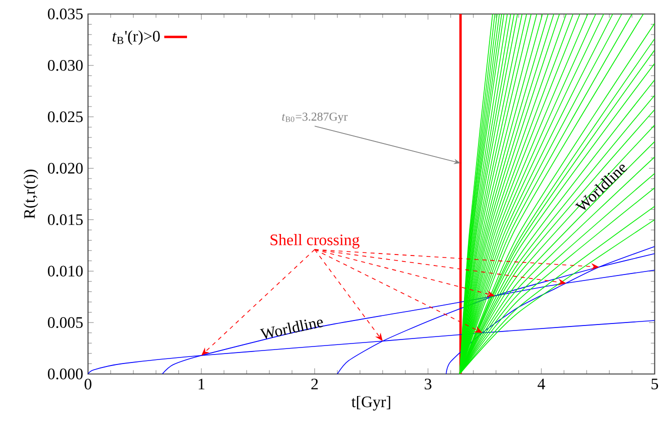 Image resolution: width=667 pixels, height=438 pixels. What do you see at coordinates (65, 14) in the screenshot?
I see `y-tick-label: 0.035` at bounding box center [65, 14].